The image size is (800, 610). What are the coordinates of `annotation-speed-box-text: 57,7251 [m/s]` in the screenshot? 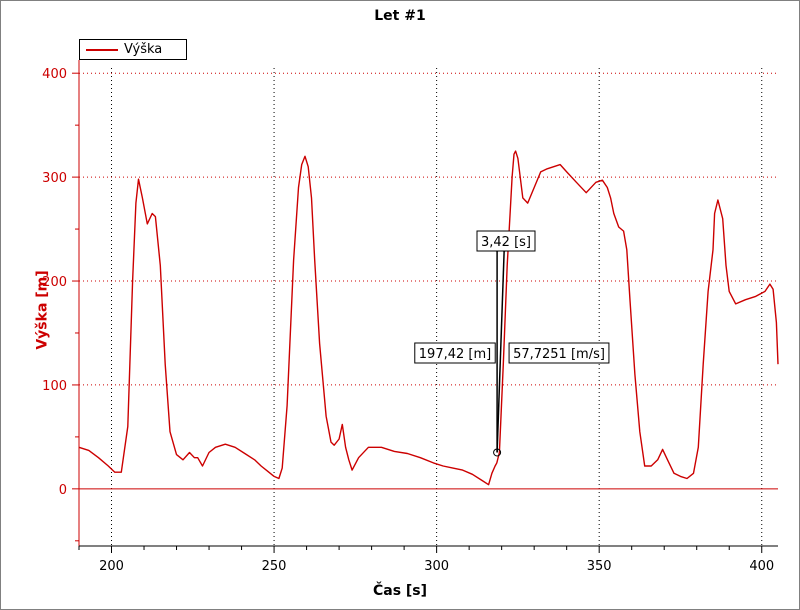 It's located at (559, 354).